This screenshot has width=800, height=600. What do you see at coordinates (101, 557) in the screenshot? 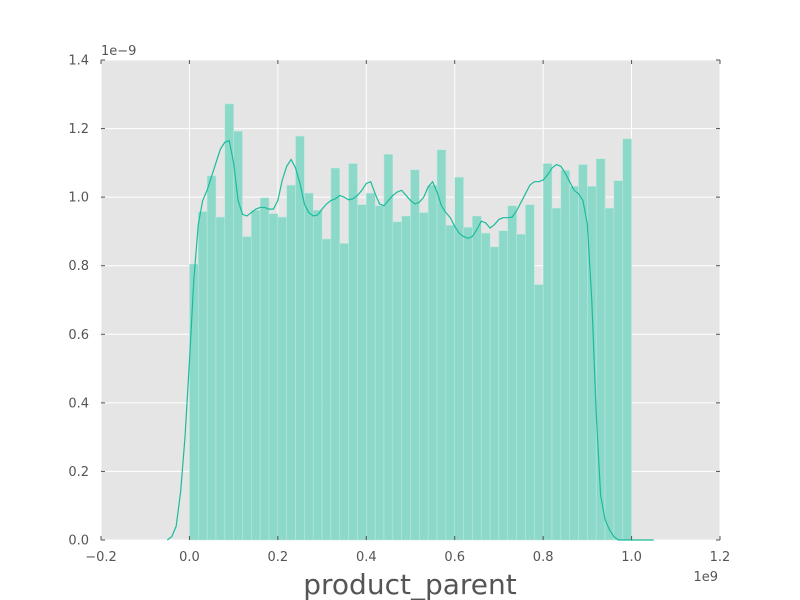
I see `x-tick-label: −0.2` at bounding box center [101, 557].